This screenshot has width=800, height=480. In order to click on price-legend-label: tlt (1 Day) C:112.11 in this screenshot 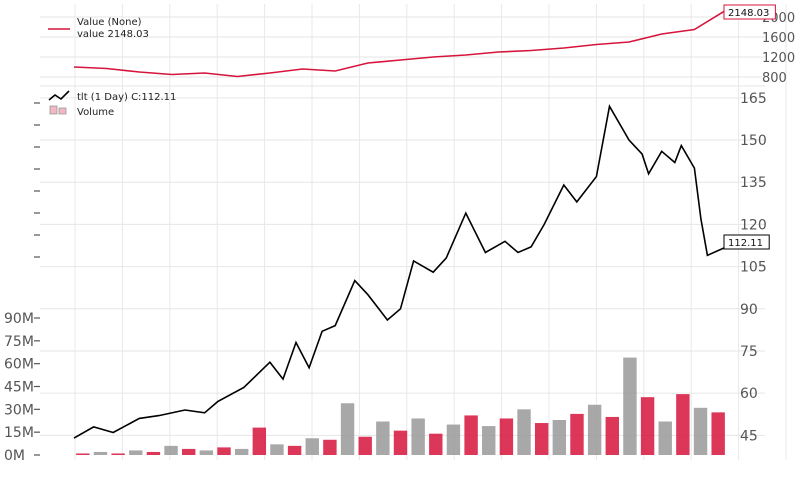, I will do `click(126, 97)`.